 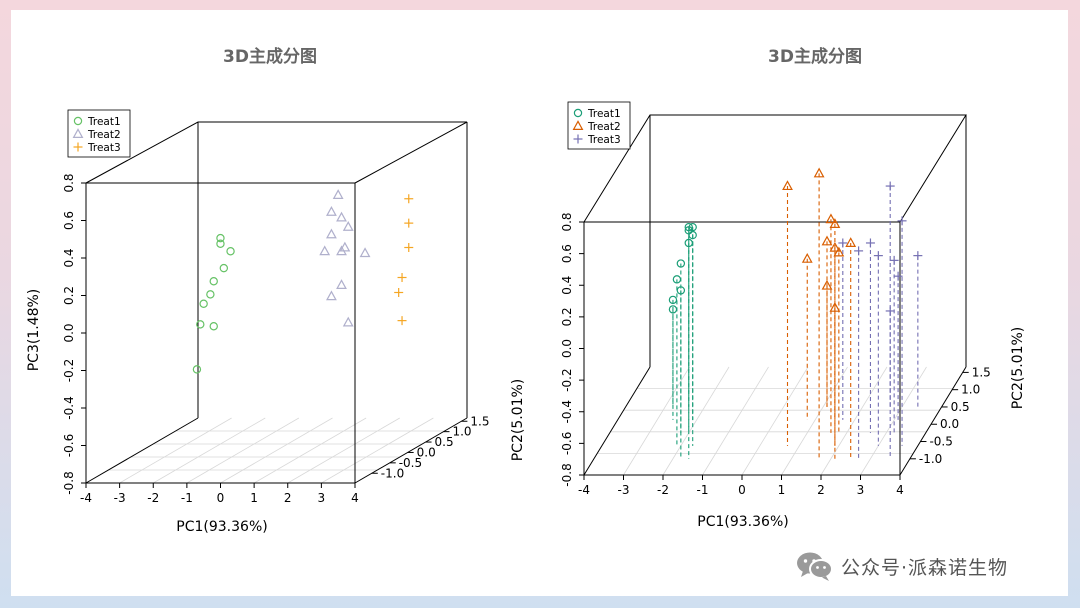 I want to click on y-tick-label: 0.2, so click(x=69, y=295).